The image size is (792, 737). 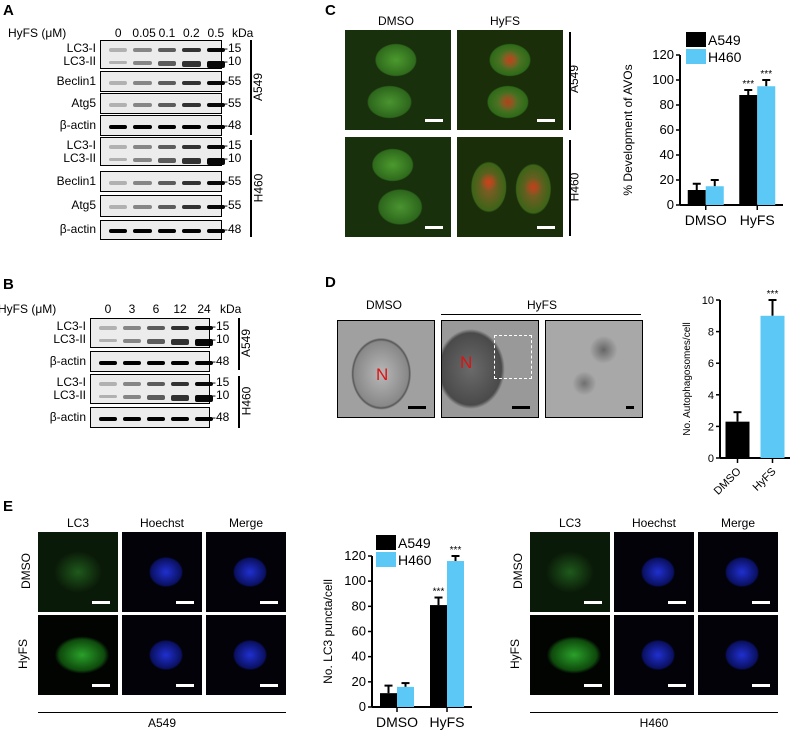 What do you see at coordinates (570, 188) in the screenshot?
I see `group-bracket-h460` at bounding box center [570, 188].